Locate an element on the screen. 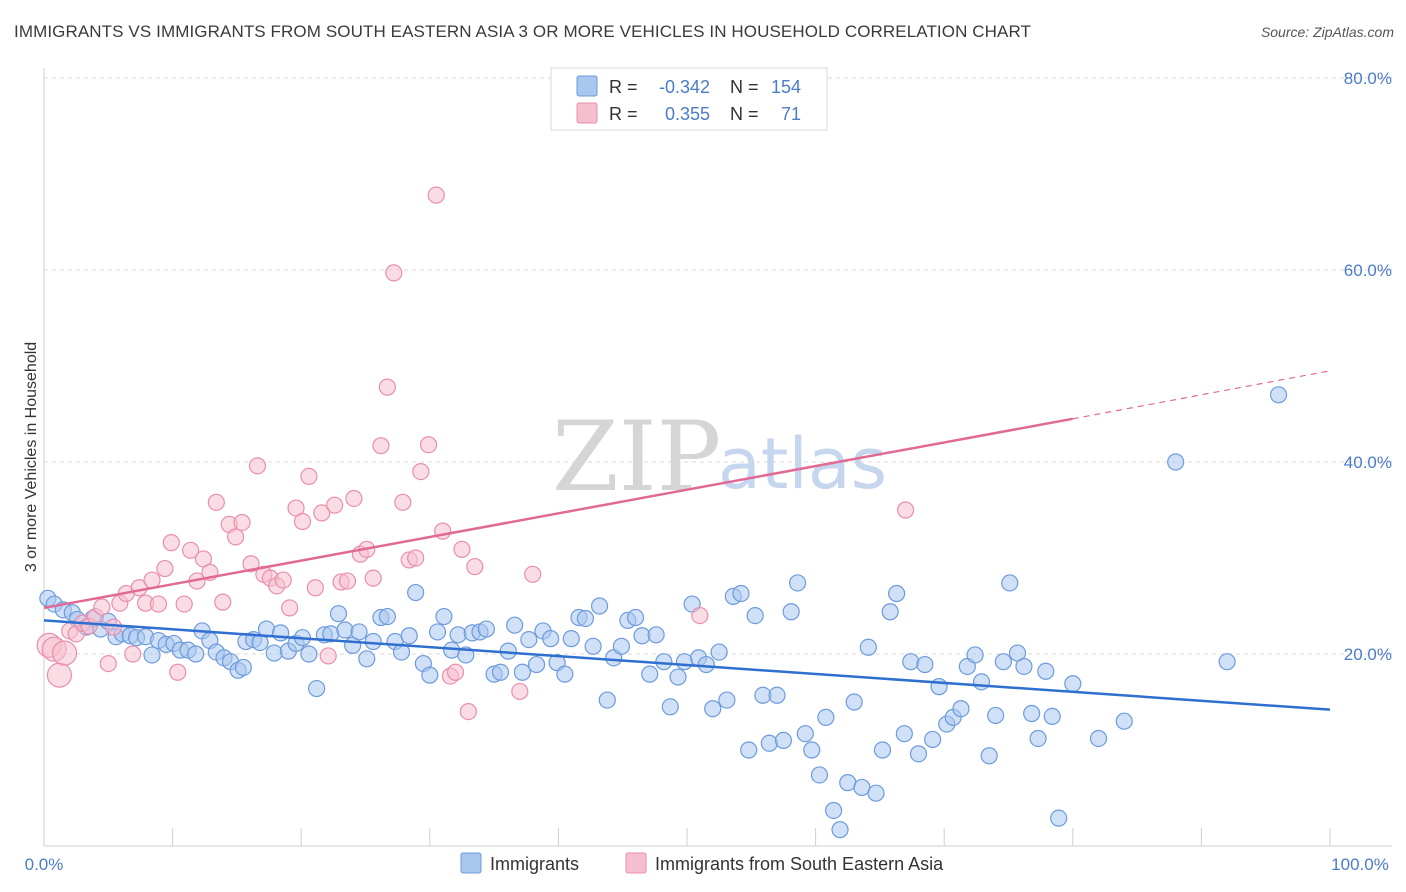 The image size is (1406, 892). y-tick-label: 20.0% is located at coordinates (1368, 654).